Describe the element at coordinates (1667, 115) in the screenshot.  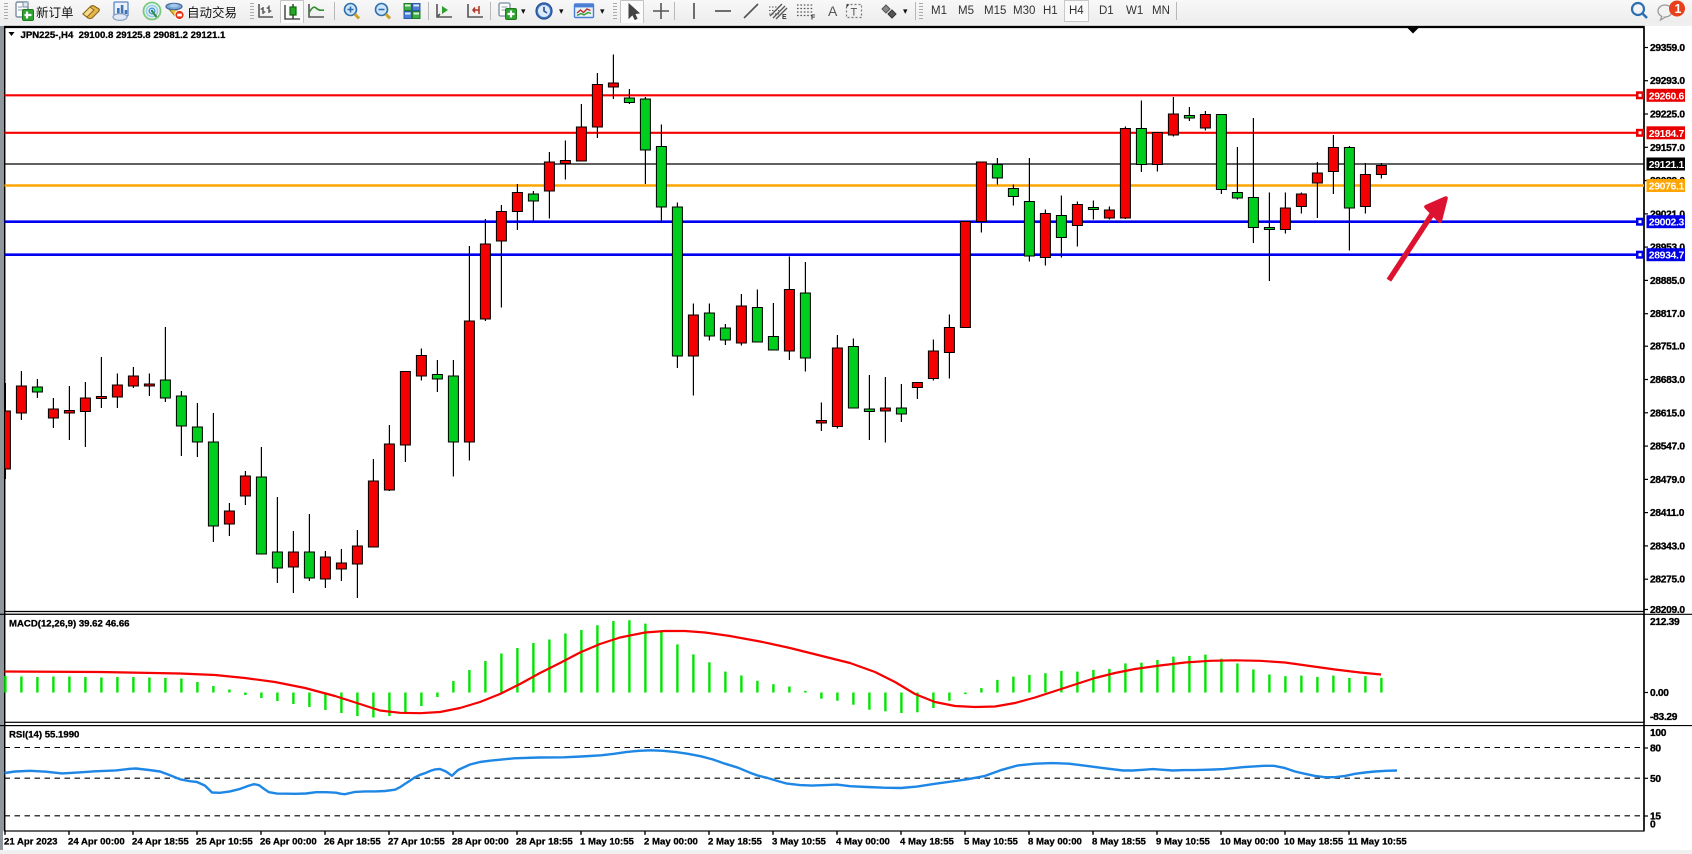
I see `svg-text: 29225.0` at that location.